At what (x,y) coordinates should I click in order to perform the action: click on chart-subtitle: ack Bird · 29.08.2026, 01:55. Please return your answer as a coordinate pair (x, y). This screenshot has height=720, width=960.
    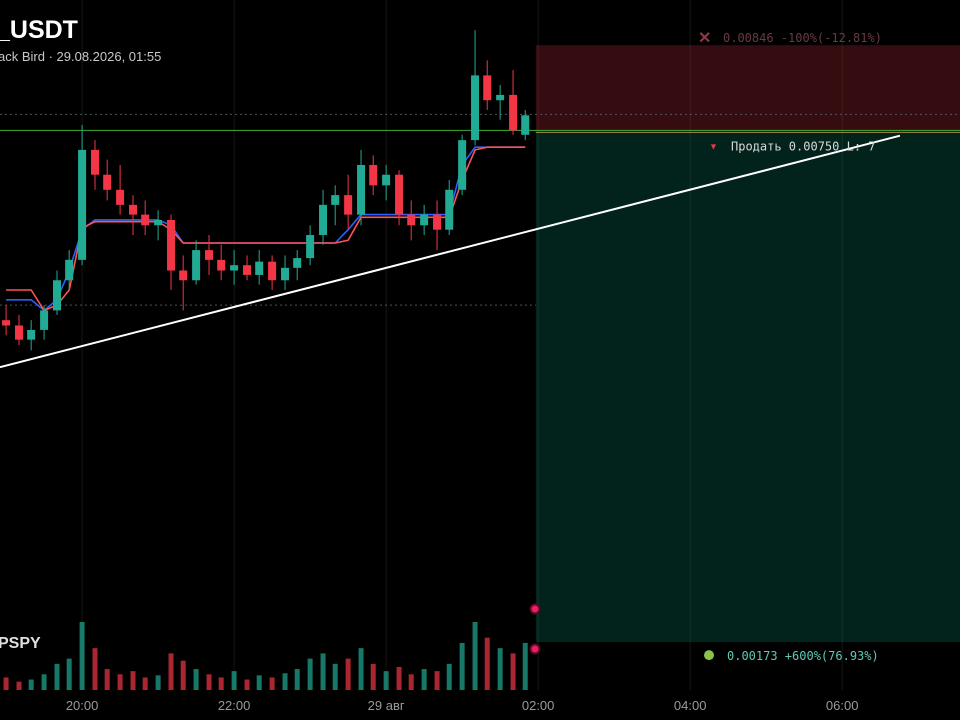
    Looking at the image, I should click on (80, 56).